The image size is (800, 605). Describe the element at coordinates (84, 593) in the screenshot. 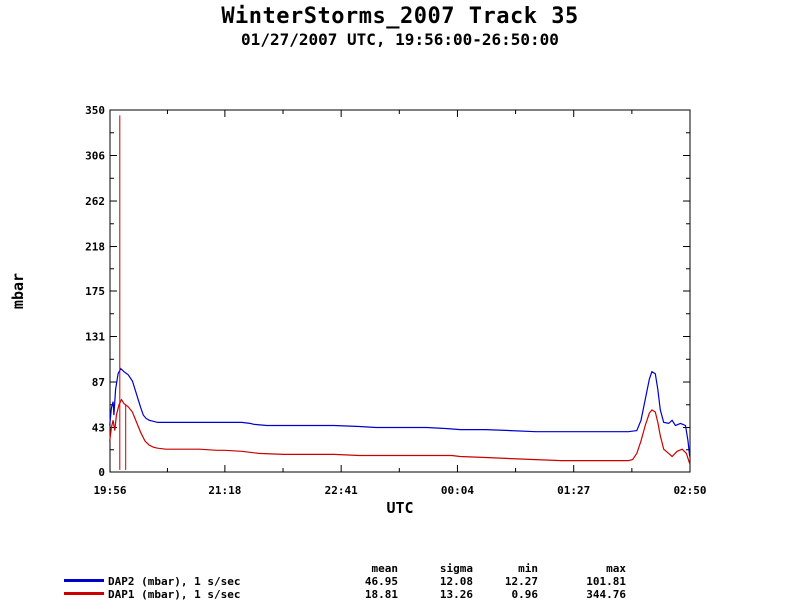

I see `legend-swatch-dap1` at that location.